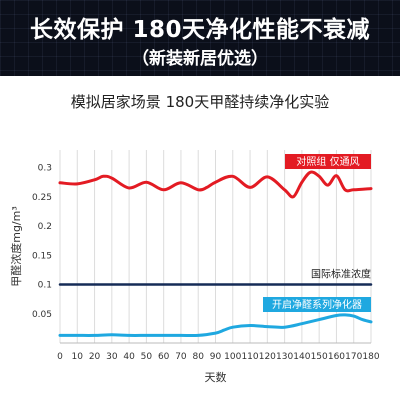 The width and height of the screenshot is (400, 400). What do you see at coordinates (129, 357) in the screenshot?
I see `x-tick-label: 40` at bounding box center [129, 357].